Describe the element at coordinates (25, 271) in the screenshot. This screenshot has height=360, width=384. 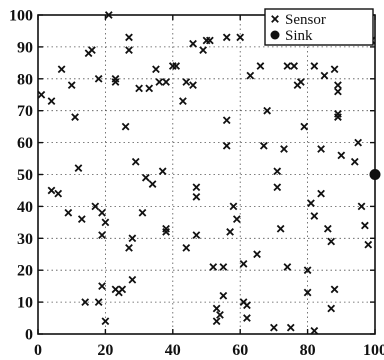
I see `y-tick-label: 20` at that location.